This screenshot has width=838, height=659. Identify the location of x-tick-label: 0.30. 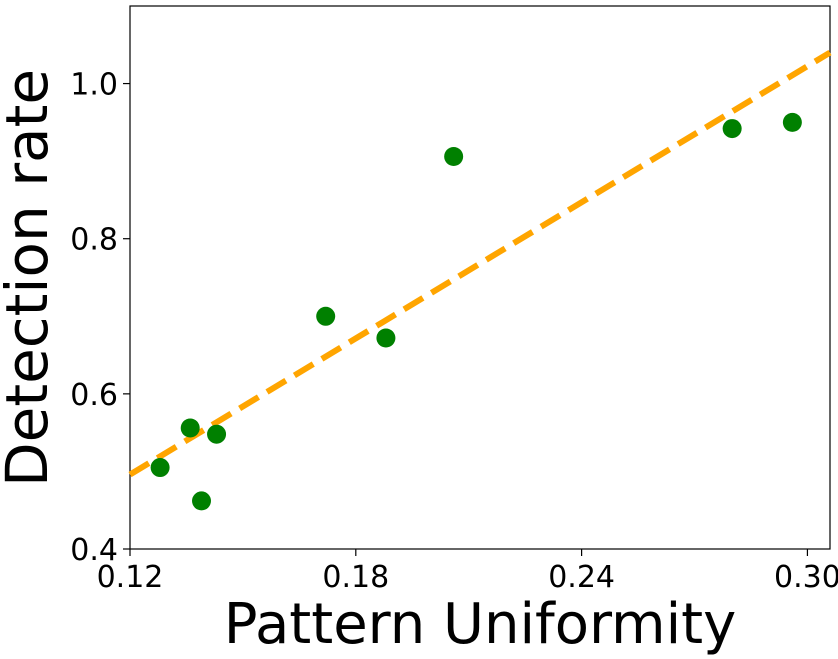
(806, 577).